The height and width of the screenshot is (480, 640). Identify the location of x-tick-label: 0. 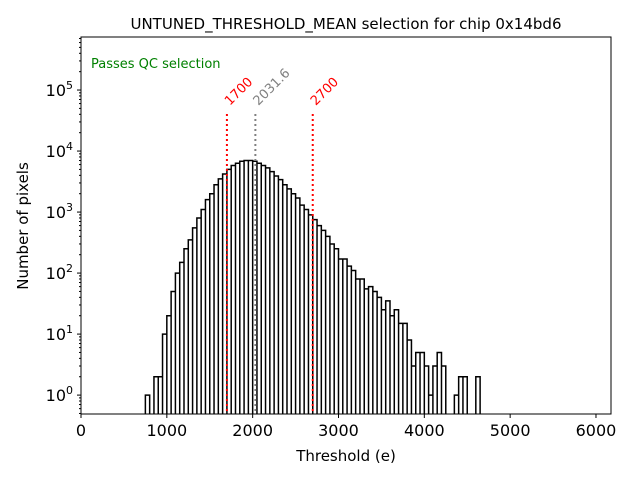
(81, 430).